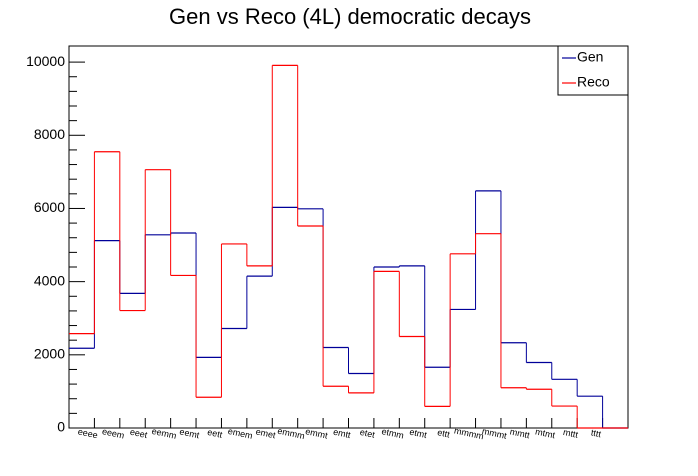 The width and height of the screenshot is (698, 476). I want to click on legend-label: Reco, so click(593, 82).